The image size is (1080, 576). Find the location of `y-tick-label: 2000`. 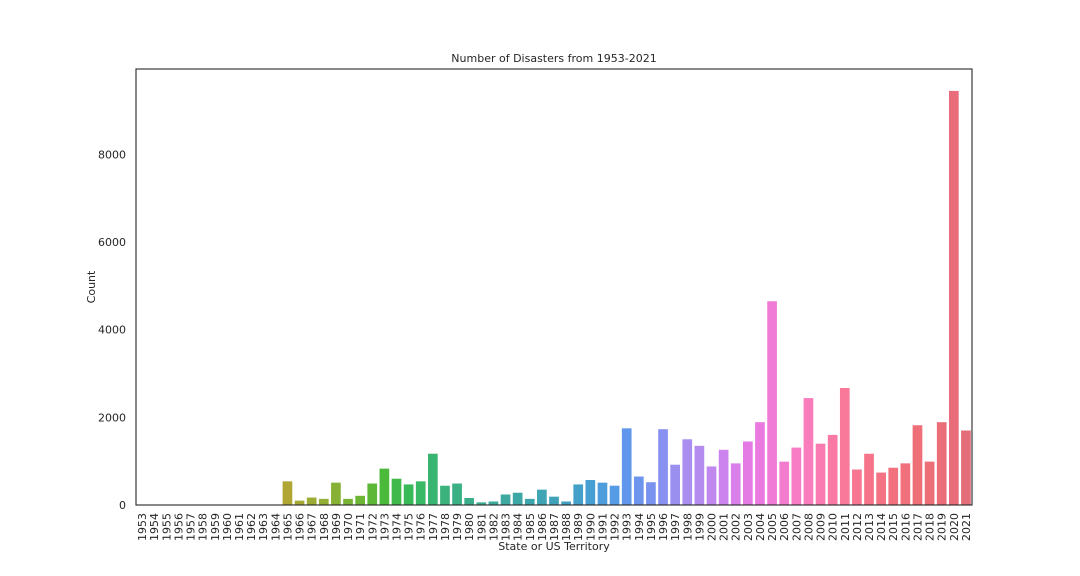

y-tick-label: 2000 is located at coordinates (112, 417).